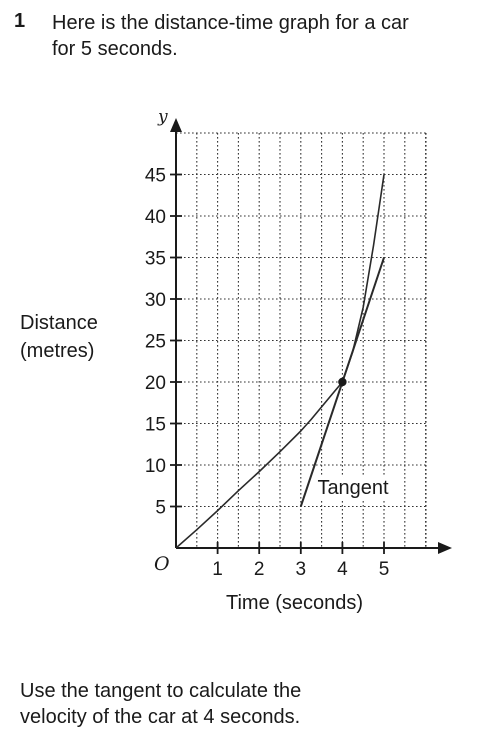  Describe the element at coordinates (162, 564) in the screenshot. I see `origin-label: O` at that location.